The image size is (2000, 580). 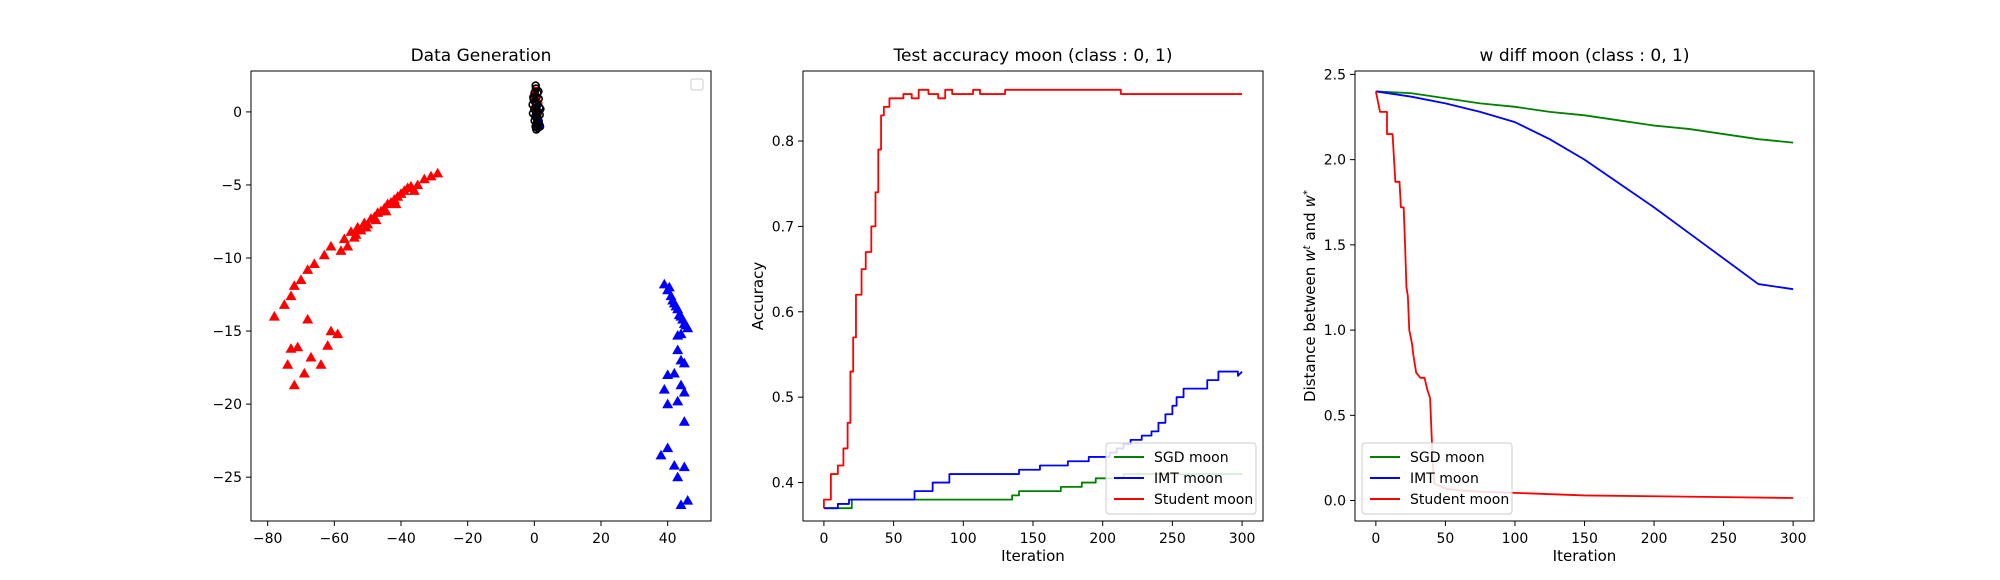 I want to click on y-tick-label: 0.6, so click(x=783, y=313).